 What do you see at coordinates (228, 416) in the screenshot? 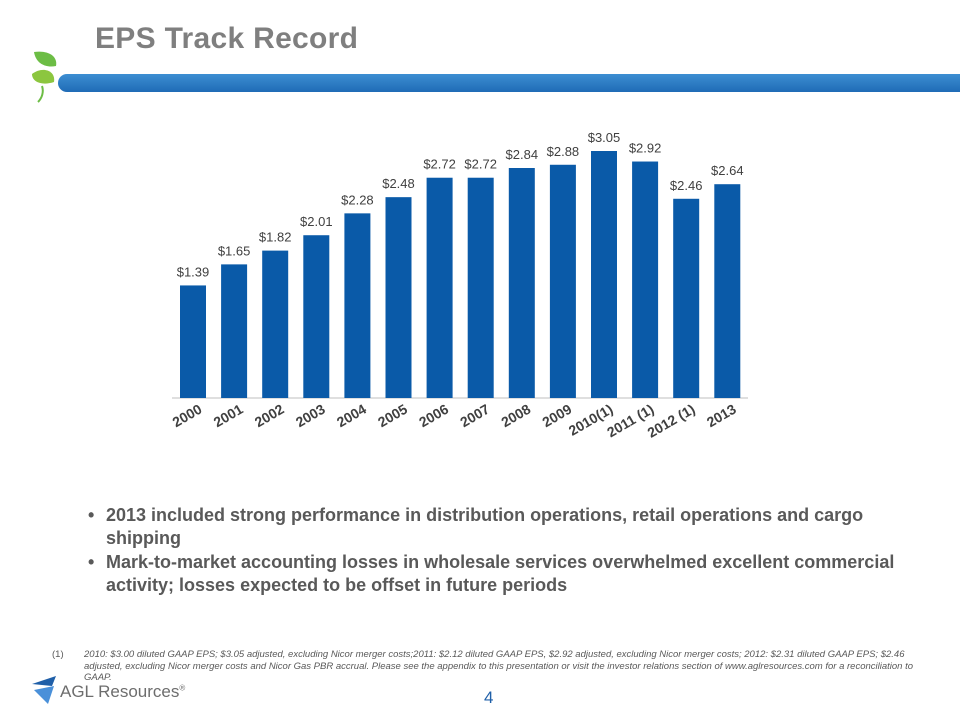
I see `x-tick-label: 2001` at bounding box center [228, 416].